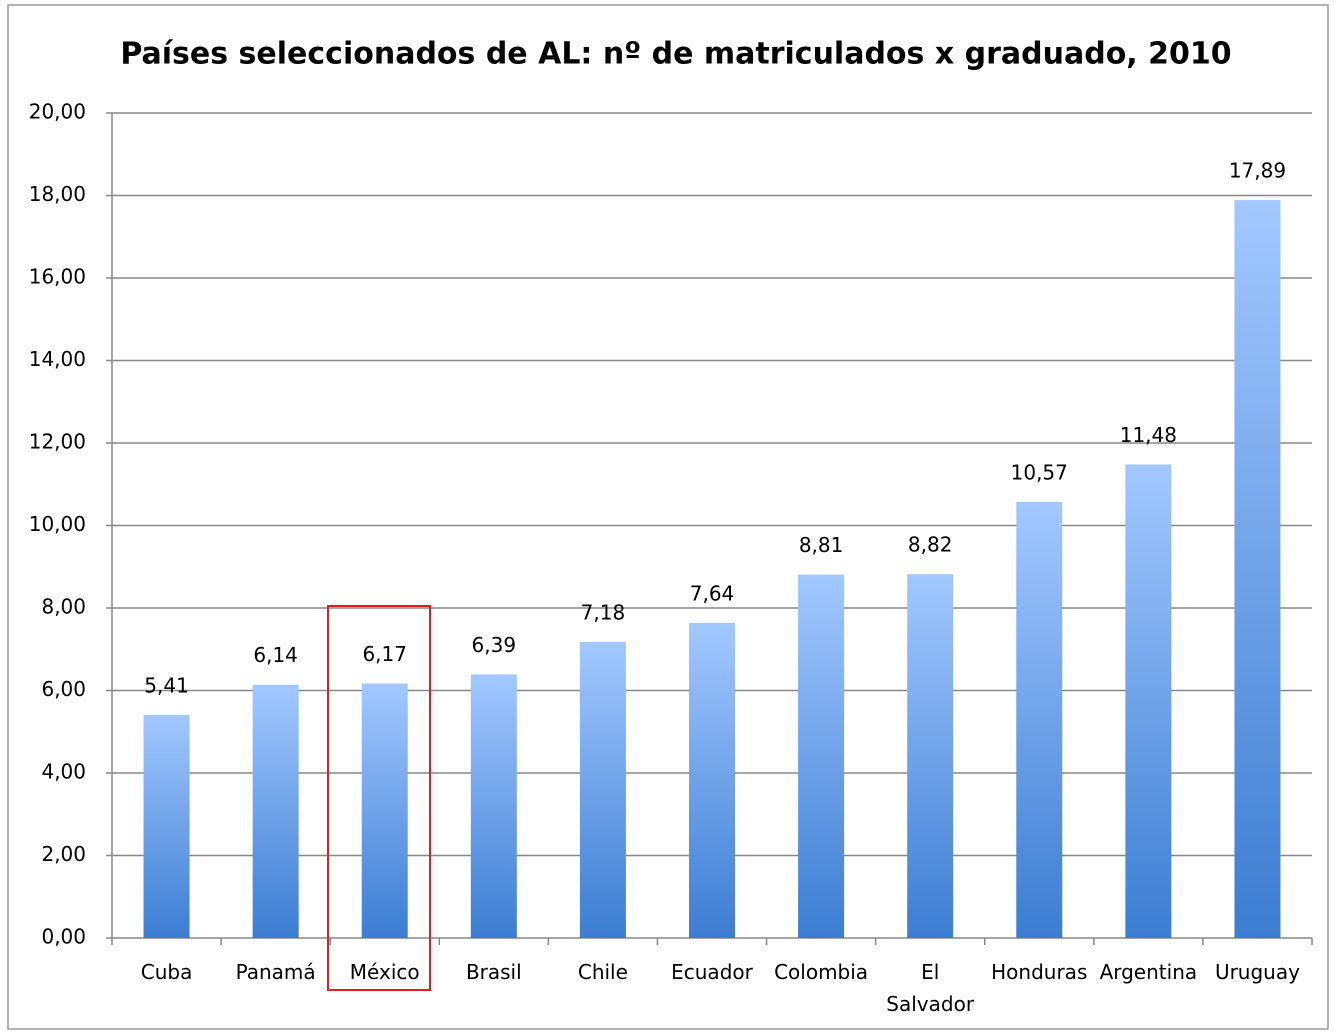 Image resolution: width=1334 pixels, height=1032 pixels. What do you see at coordinates (57, 112) in the screenshot?
I see `y-tick-label: 20,00` at bounding box center [57, 112].